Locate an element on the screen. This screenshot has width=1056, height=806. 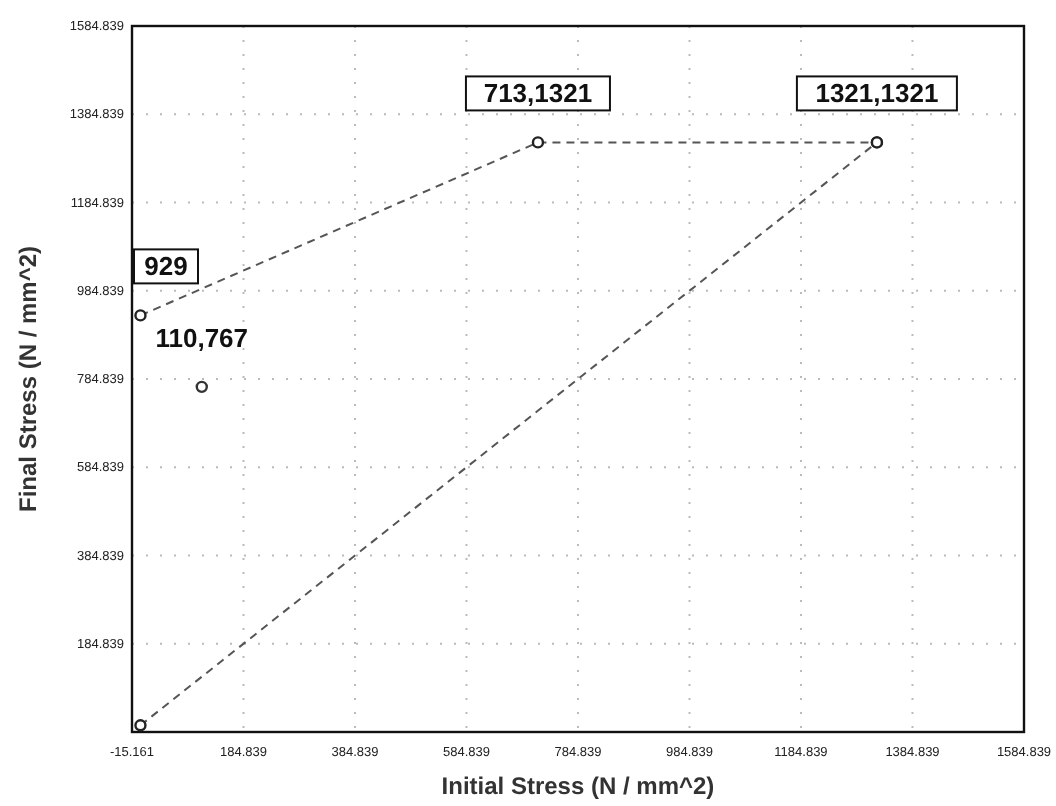
annotation: 713,1321 is located at coordinates (538, 93).